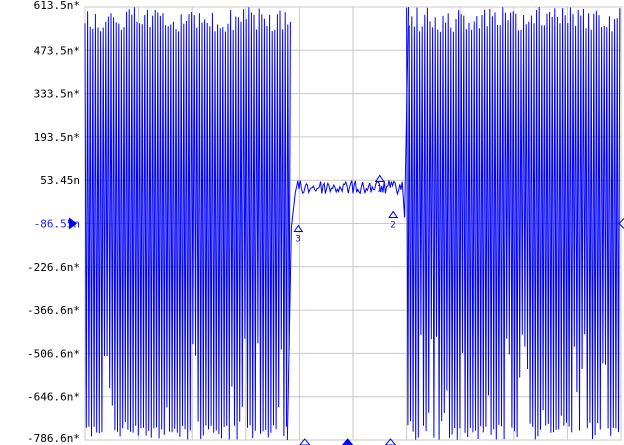 The width and height of the screenshot is (624, 445). What do you see at coordinates (347, 441) in the screenshot?
I see `trigger-position-handle` at bounding box center [347, 441].